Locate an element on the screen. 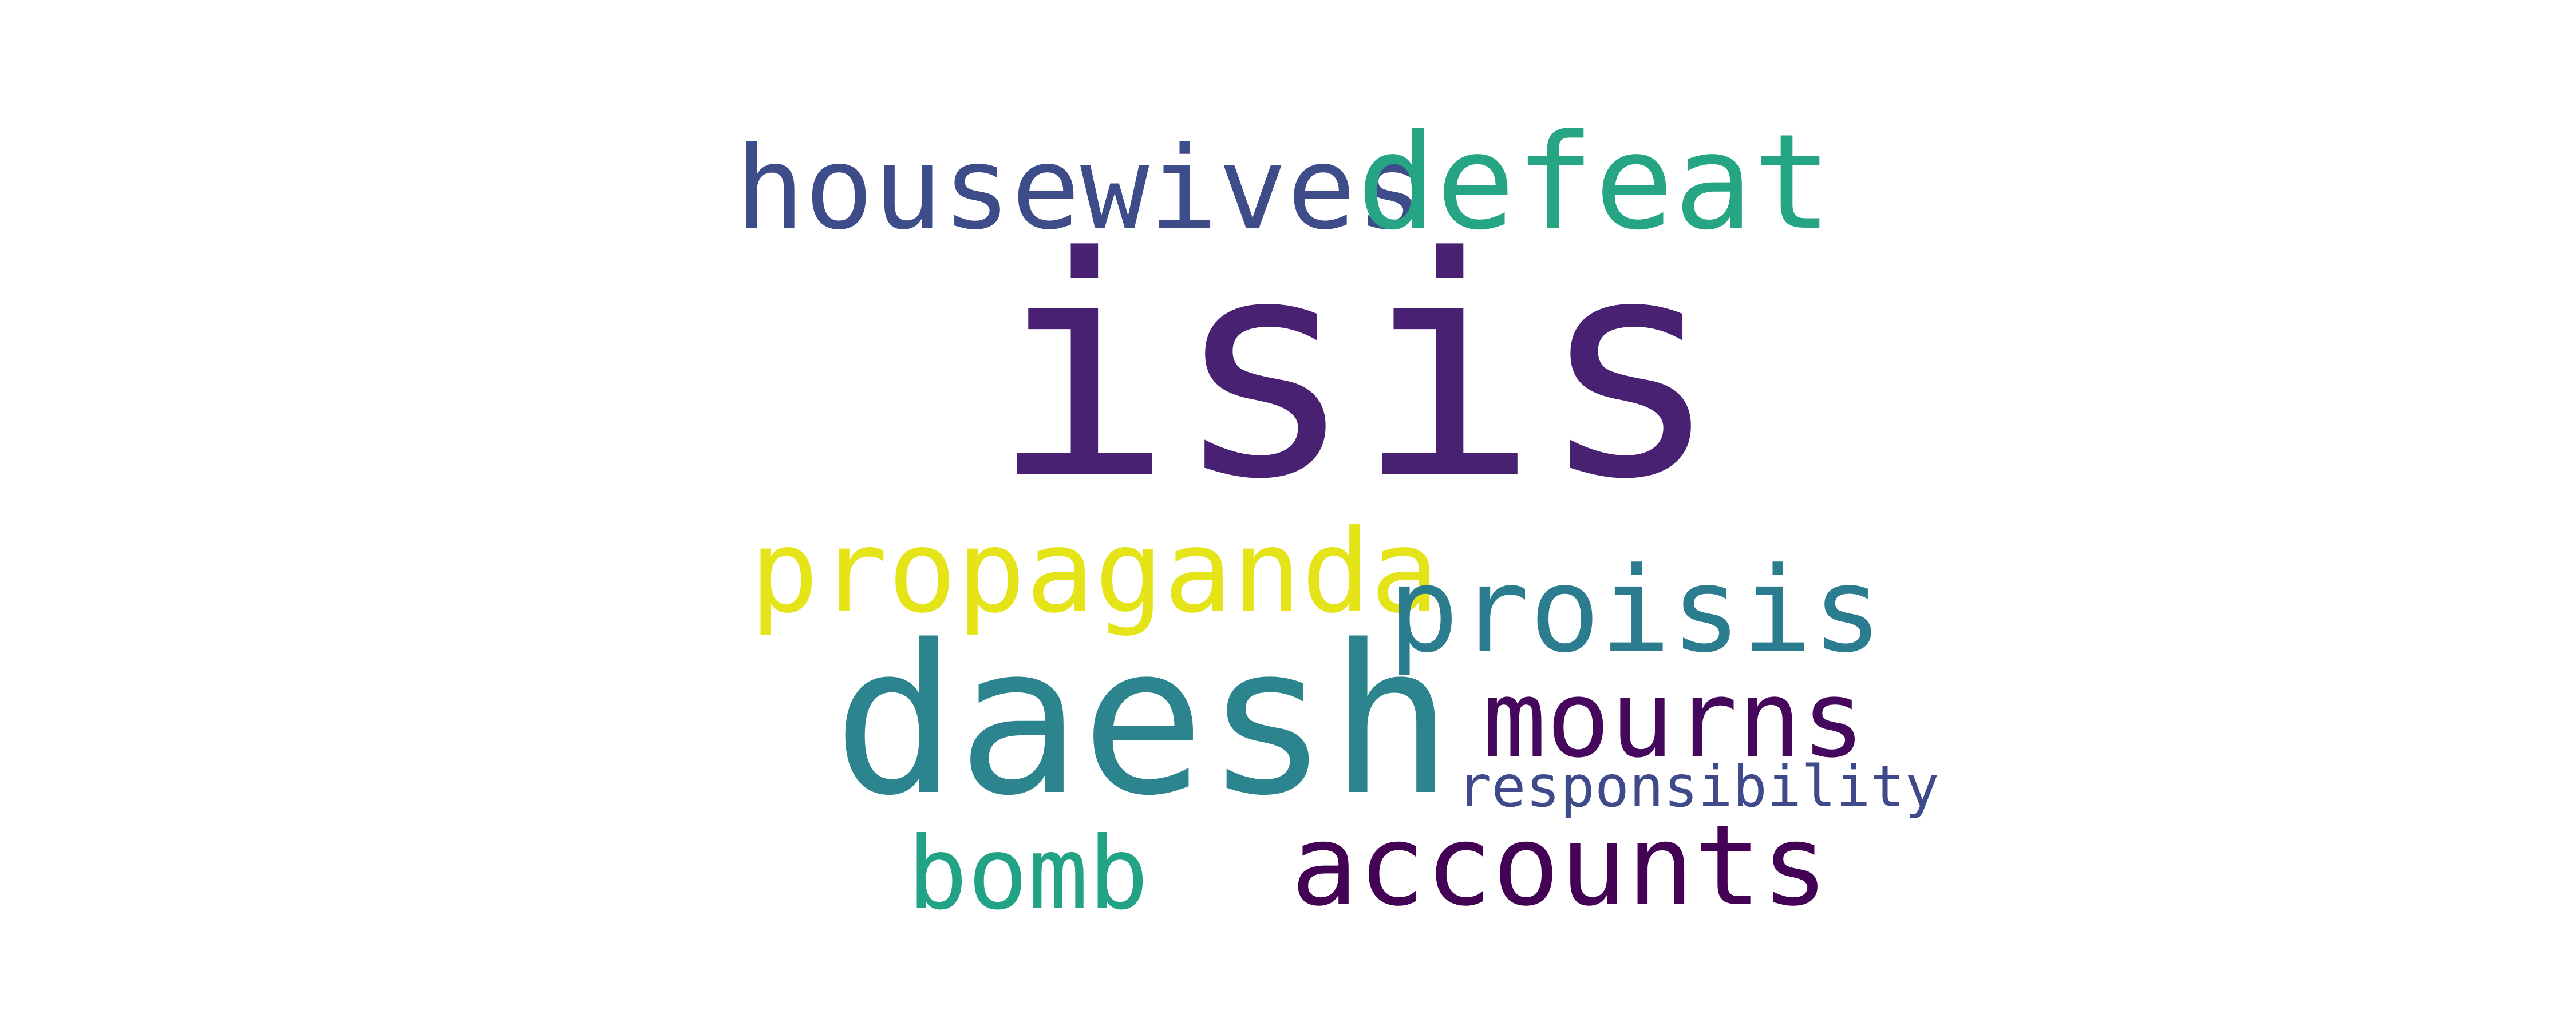 This screenshot has height=1030, width=2576. word-defeat: defeat is located at coordinates (1594, 182).